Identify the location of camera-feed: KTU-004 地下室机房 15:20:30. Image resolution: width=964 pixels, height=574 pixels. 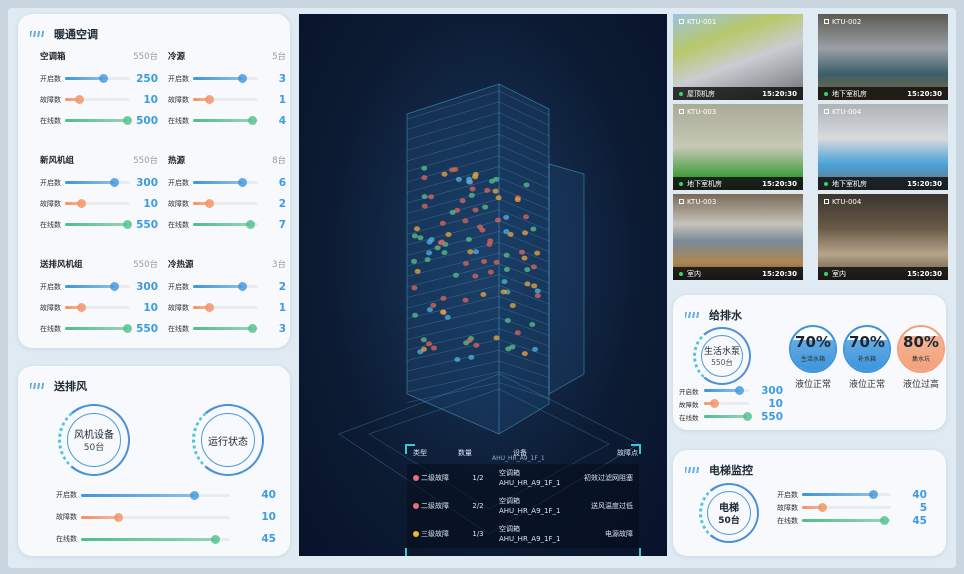
(883, 147).